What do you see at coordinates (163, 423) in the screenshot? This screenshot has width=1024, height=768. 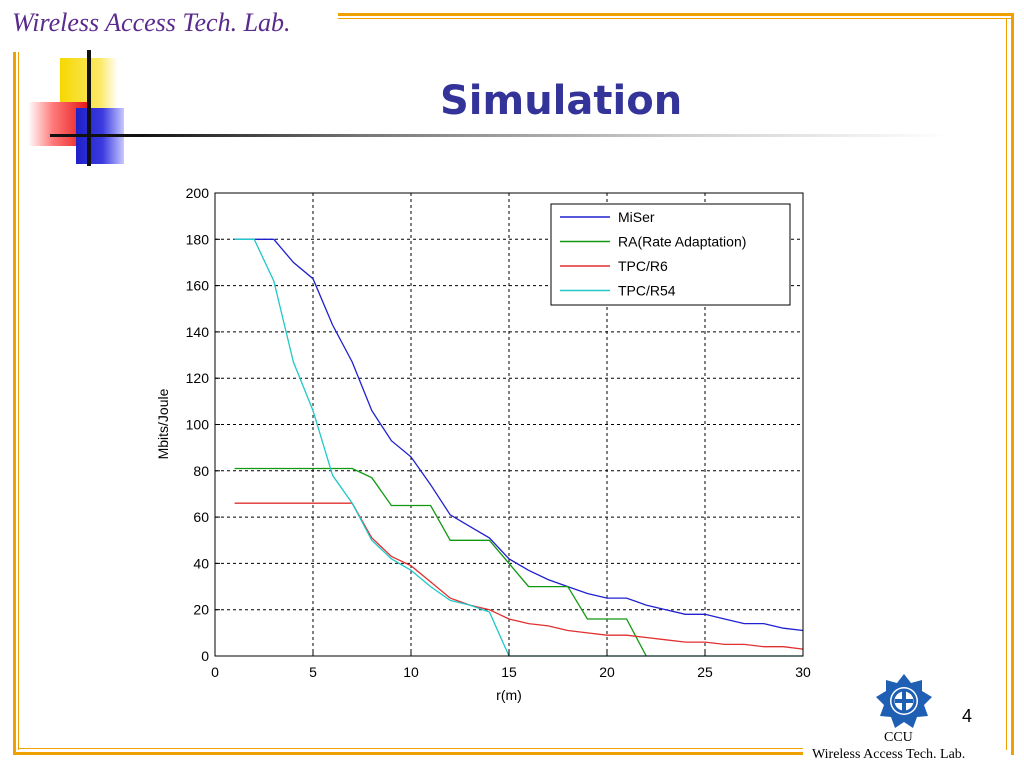 I see `y-axis-label: Mbits/Joule` at bounding box center [163, 423].